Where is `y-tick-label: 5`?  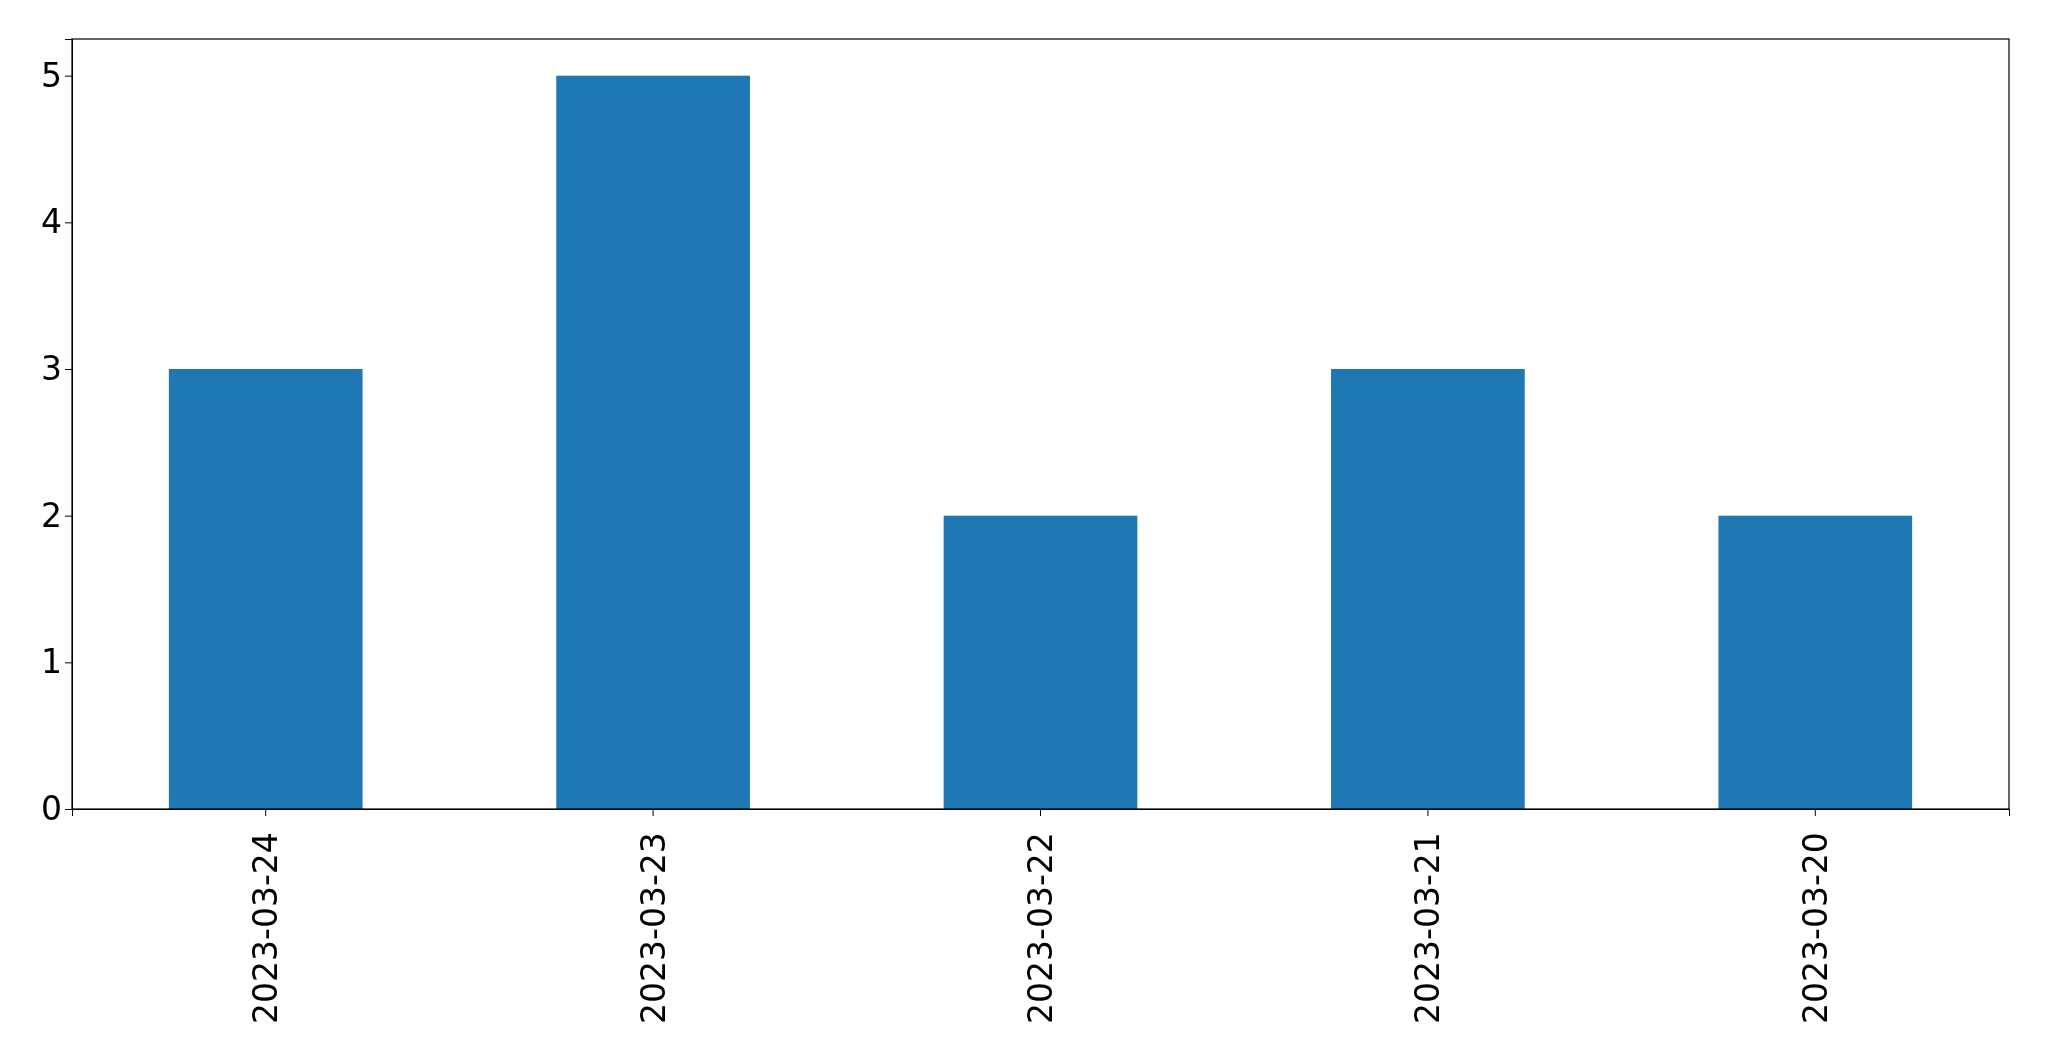
y-tick-label: 5 is located at coordinates (51, 75).